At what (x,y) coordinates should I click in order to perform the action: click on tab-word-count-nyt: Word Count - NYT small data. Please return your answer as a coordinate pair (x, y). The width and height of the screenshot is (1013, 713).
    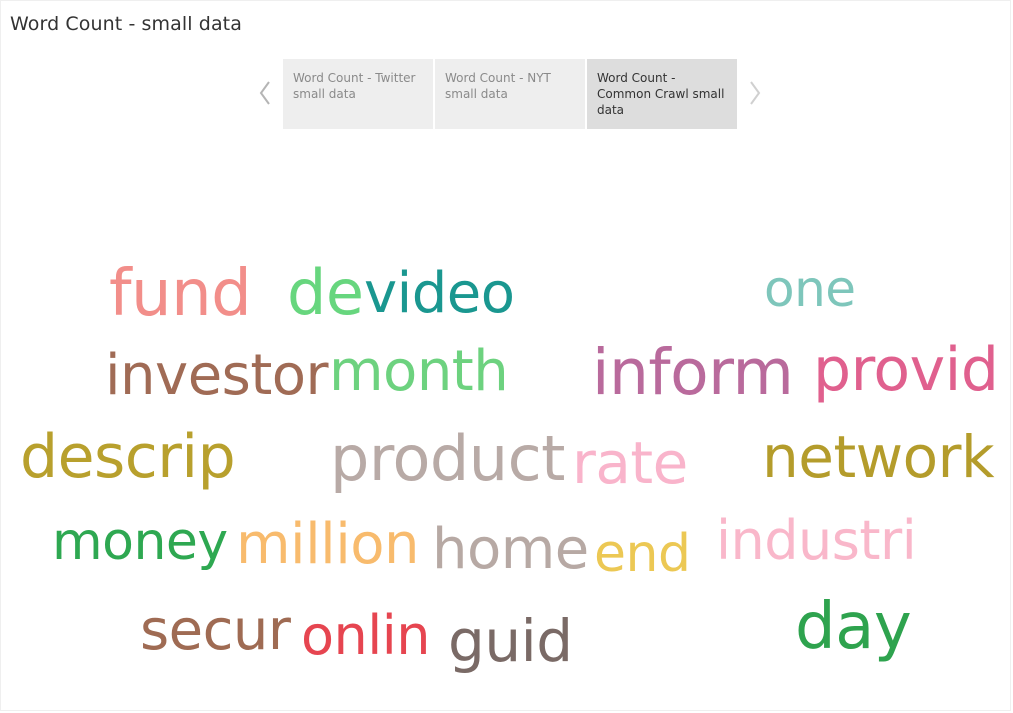
    Looking at the image, I should click on (510, 94).